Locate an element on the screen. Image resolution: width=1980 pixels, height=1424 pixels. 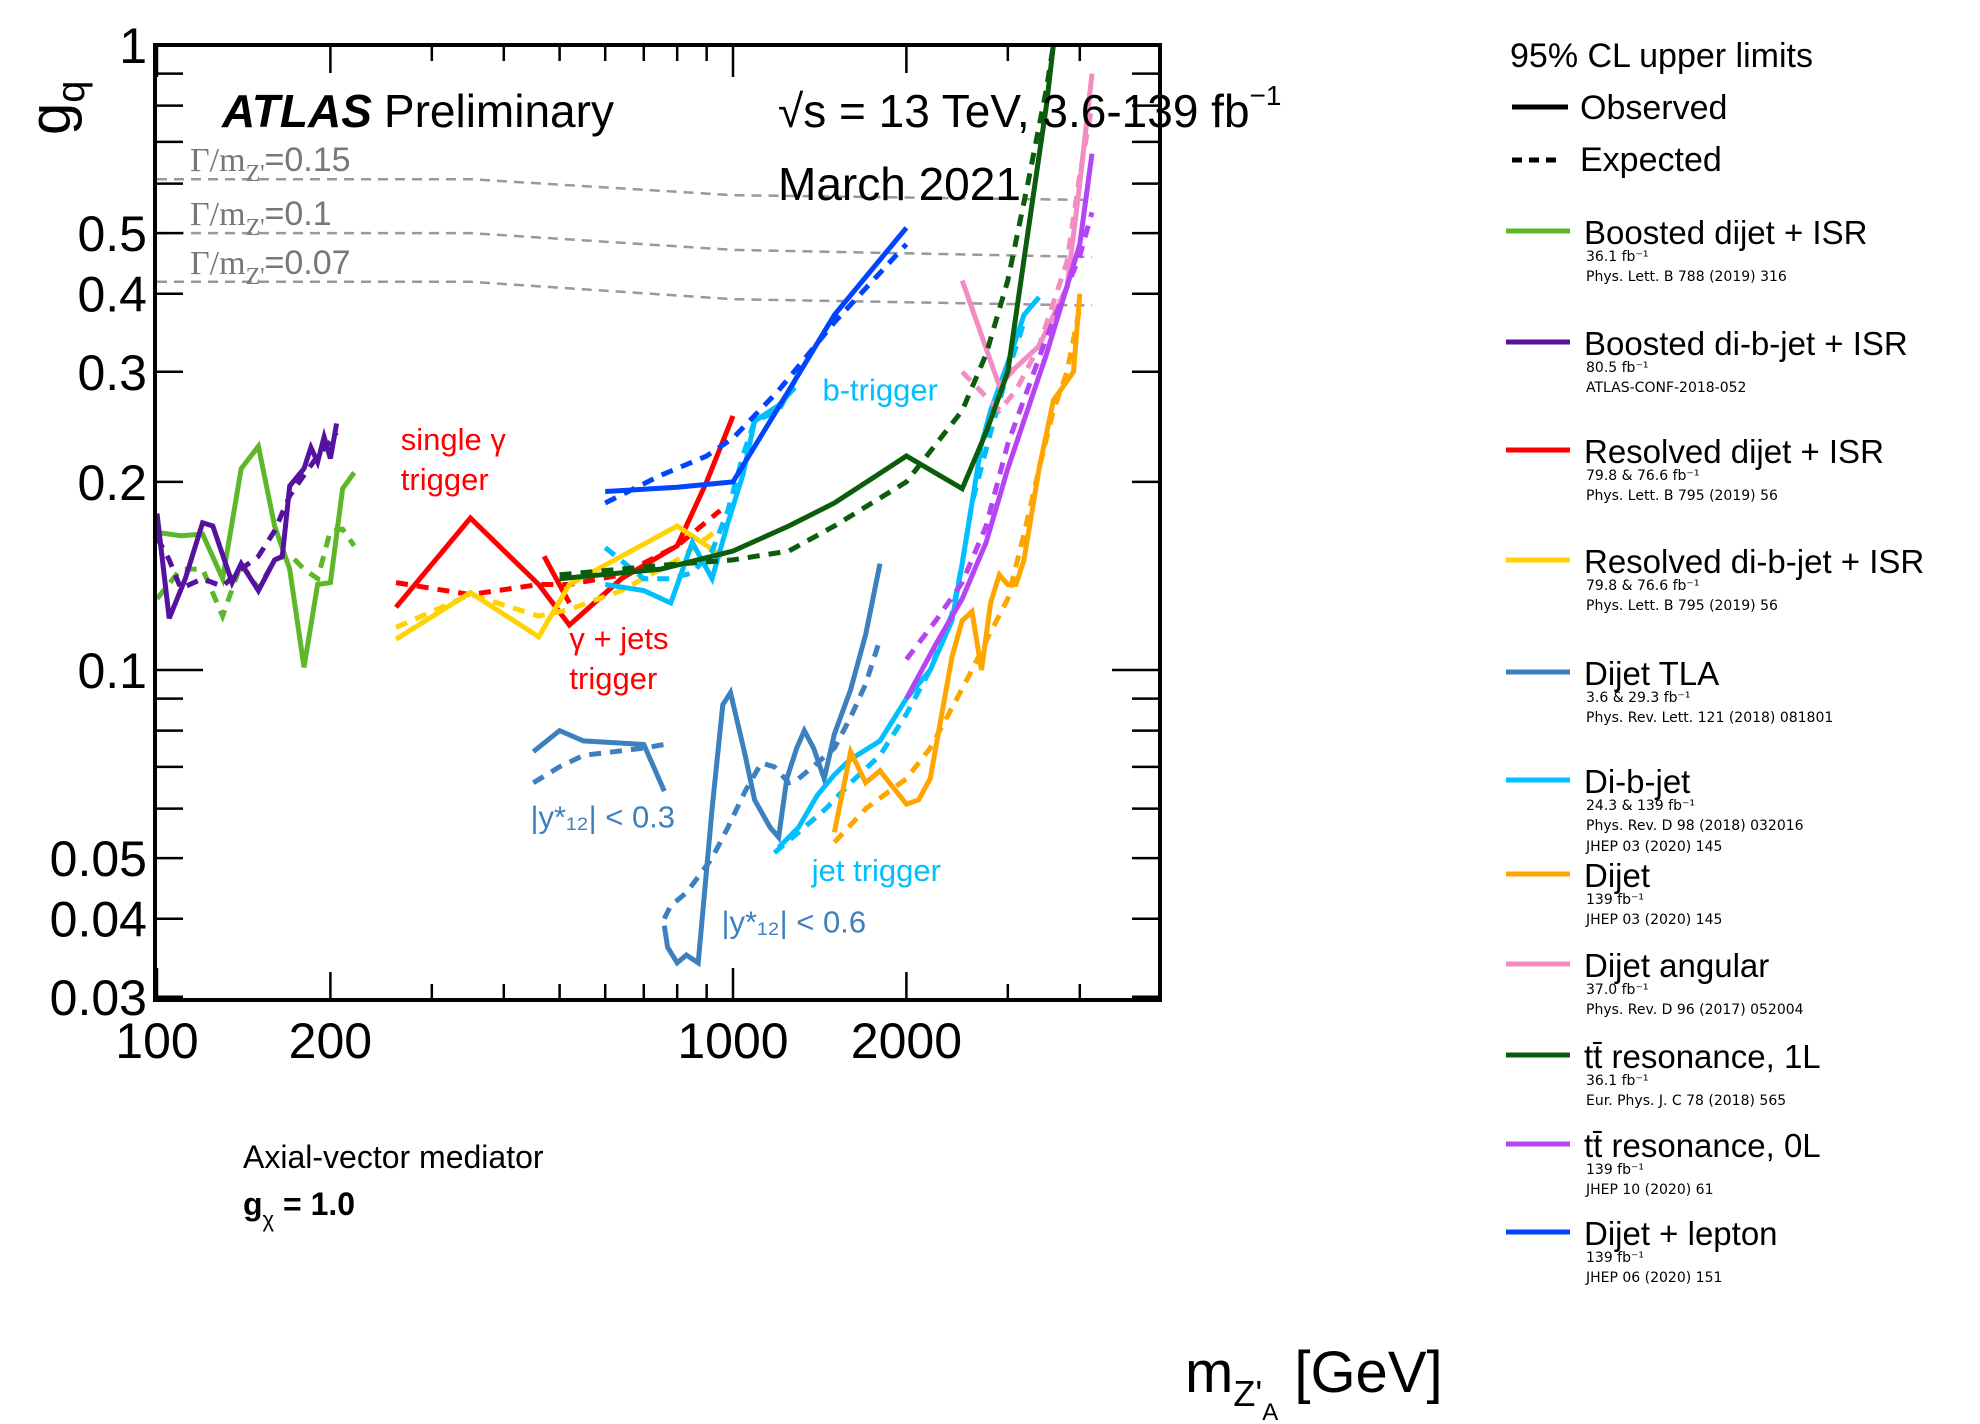
width-line-label-0: Γ/mZ'=0.15 is located at coordinates (270, 164).